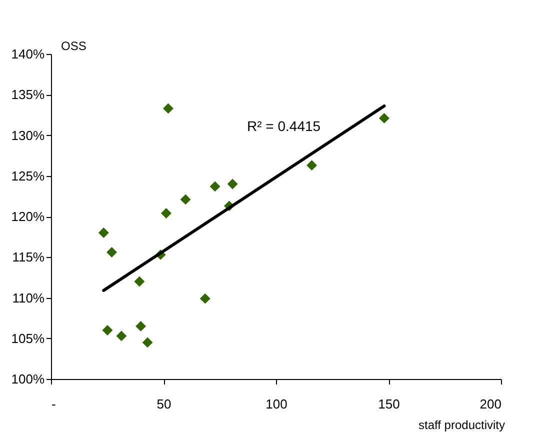 The image size is (549, 446). Describe the element at coordinates (164, 404) in the screenshot. I see `x-tick-label: 50` at that location.